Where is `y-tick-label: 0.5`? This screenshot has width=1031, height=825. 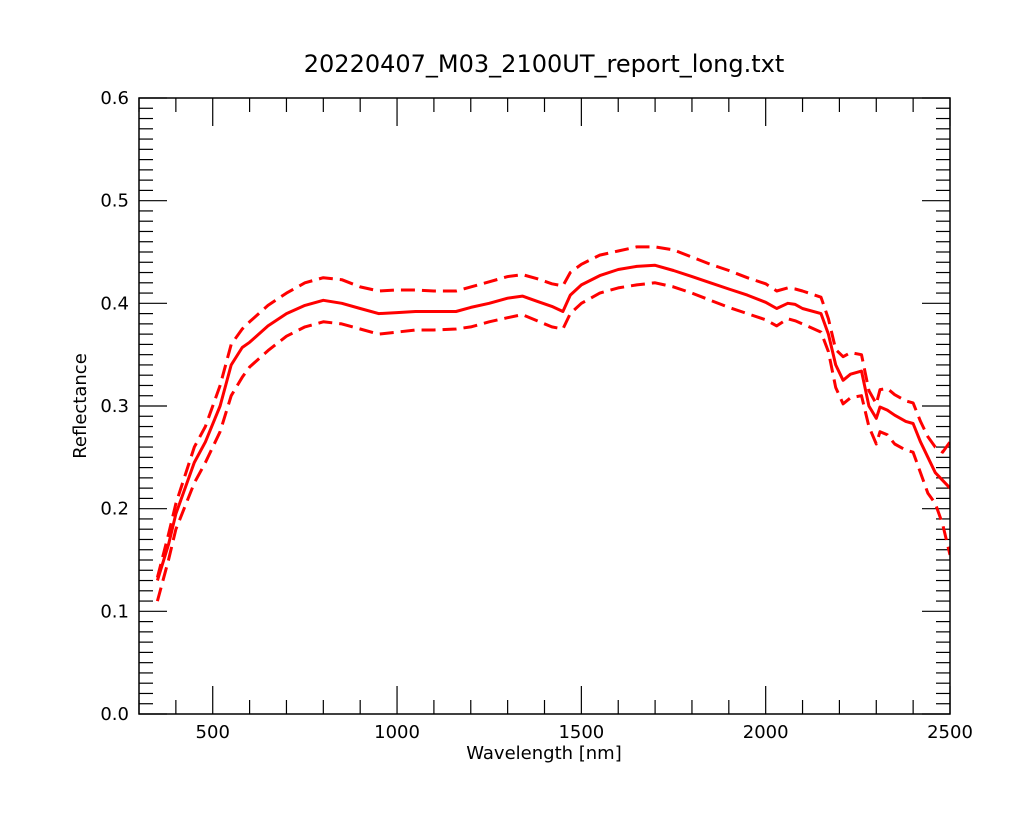 y-tick-label: 0.5 is located at coordinates (114, 201).